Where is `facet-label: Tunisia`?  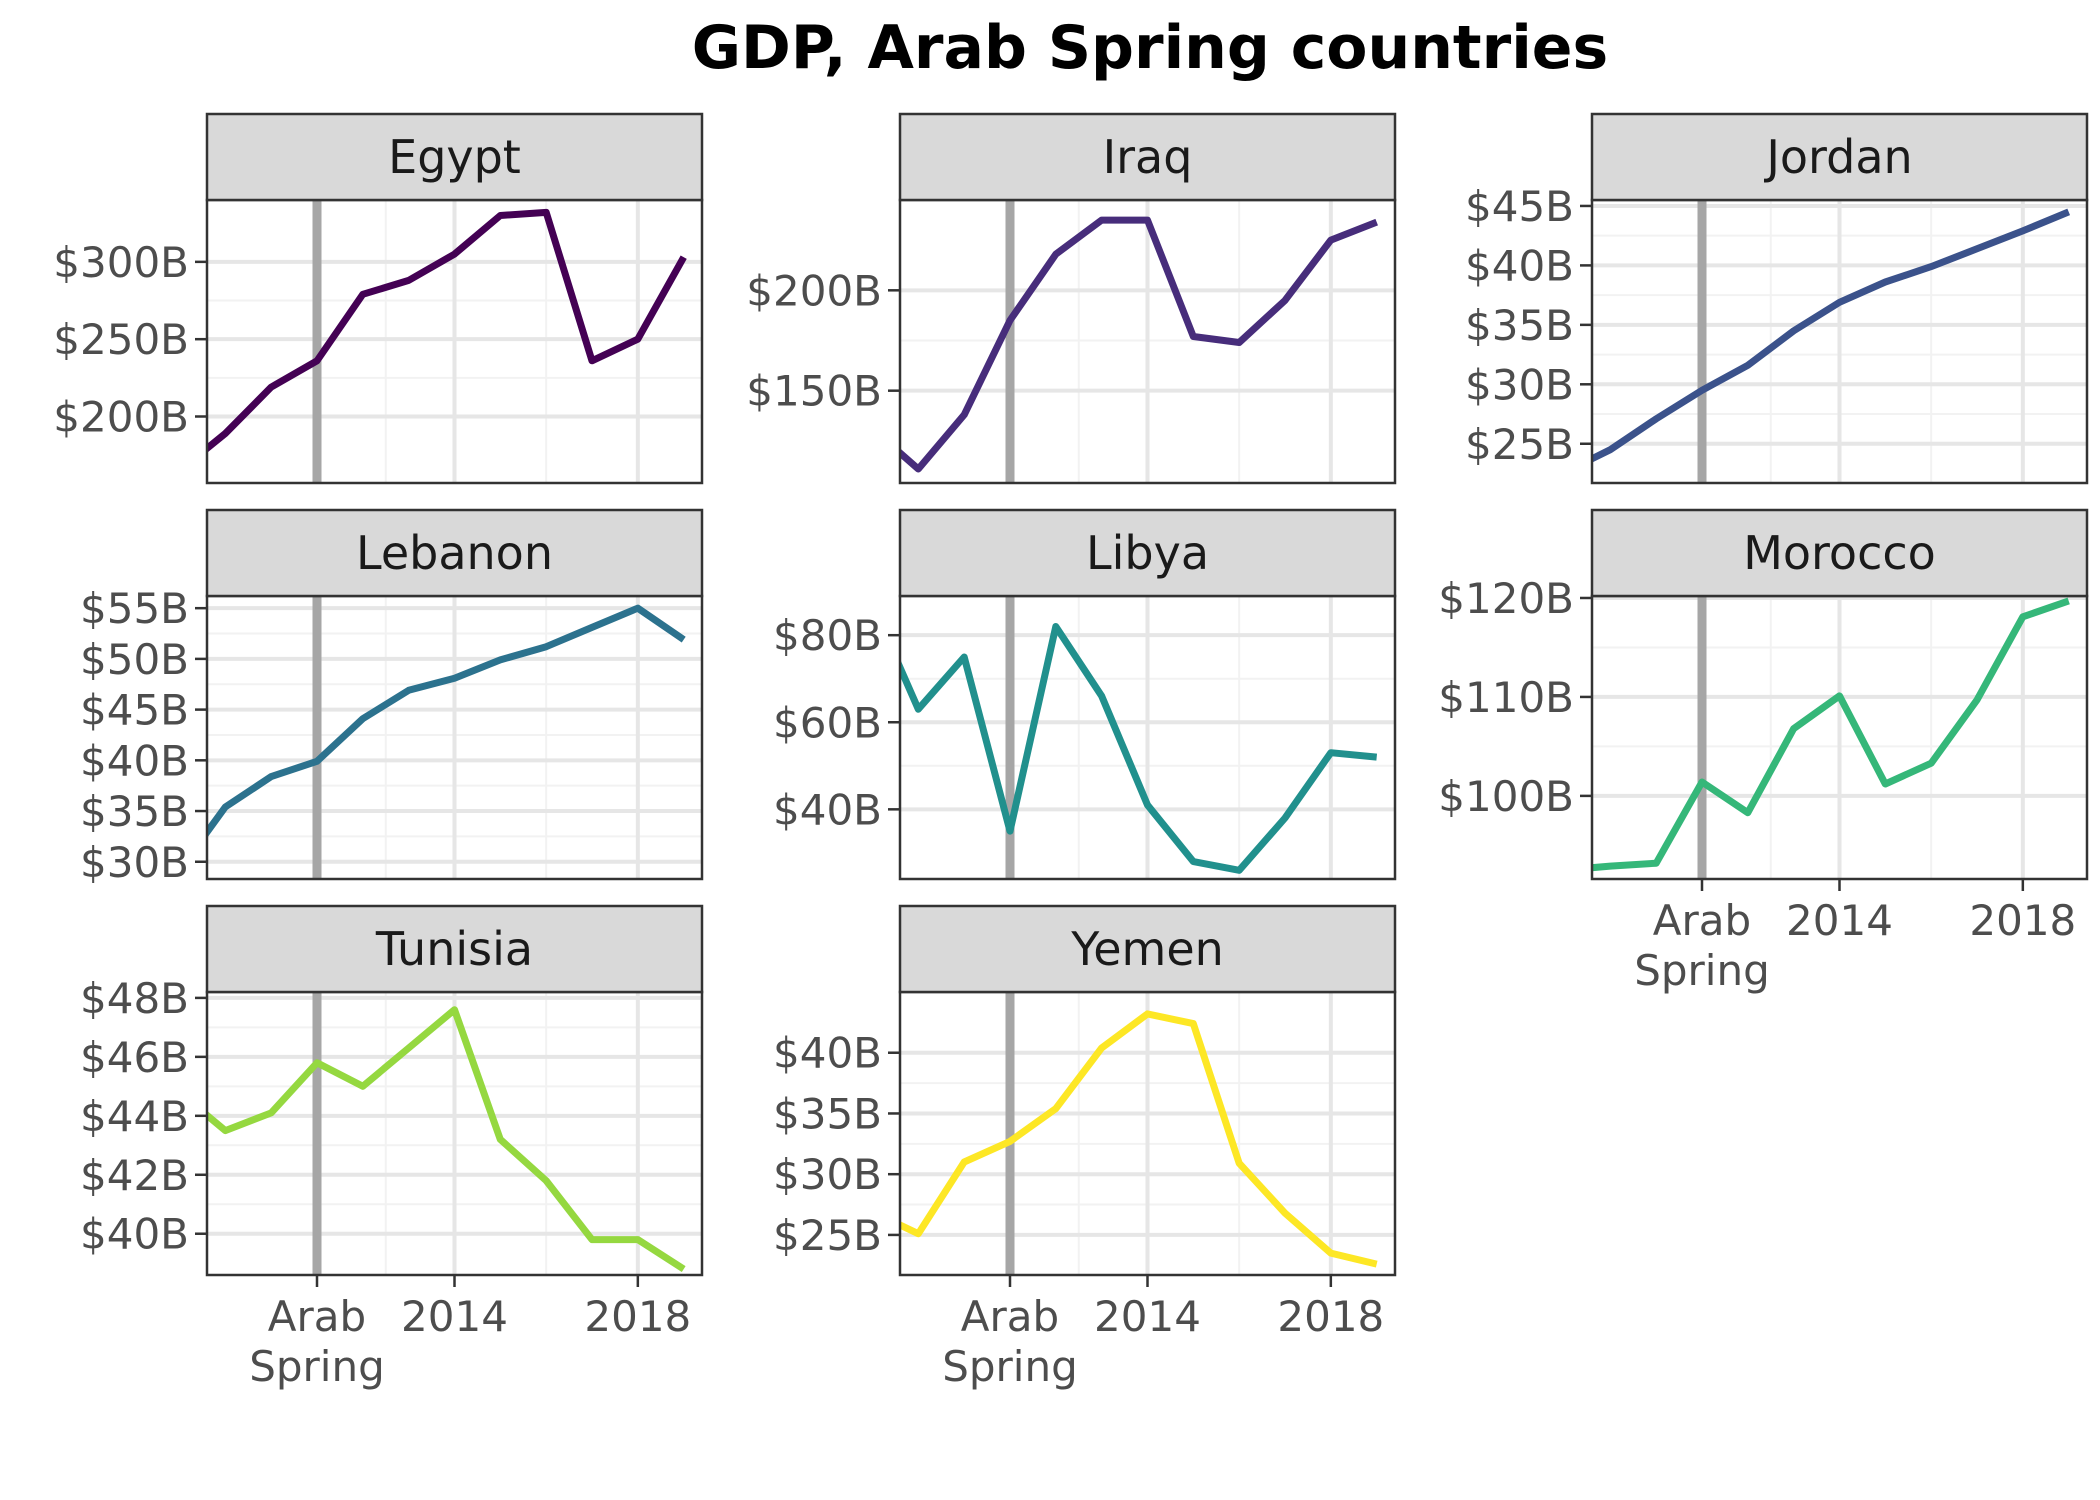 facet-label: Tunisia is located at coordinates (454, 949).